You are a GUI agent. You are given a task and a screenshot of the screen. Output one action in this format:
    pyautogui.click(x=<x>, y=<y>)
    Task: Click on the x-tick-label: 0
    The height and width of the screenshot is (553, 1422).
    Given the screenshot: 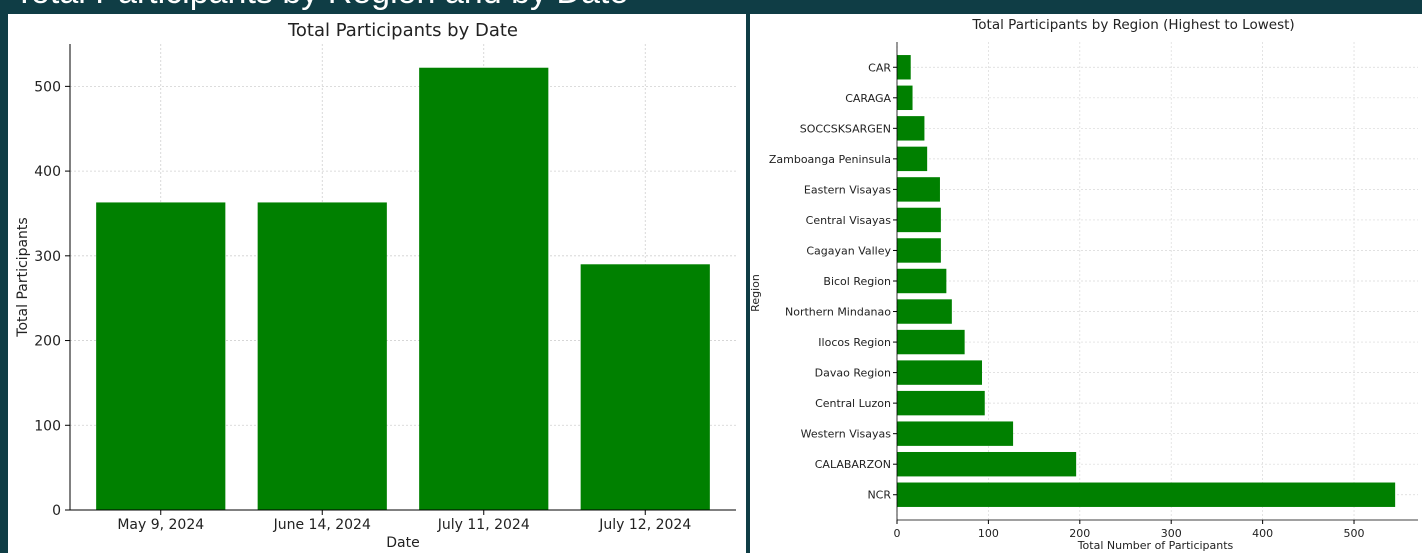 What is the action you would take?
    pyautogui.click(x=897, y=533)
    